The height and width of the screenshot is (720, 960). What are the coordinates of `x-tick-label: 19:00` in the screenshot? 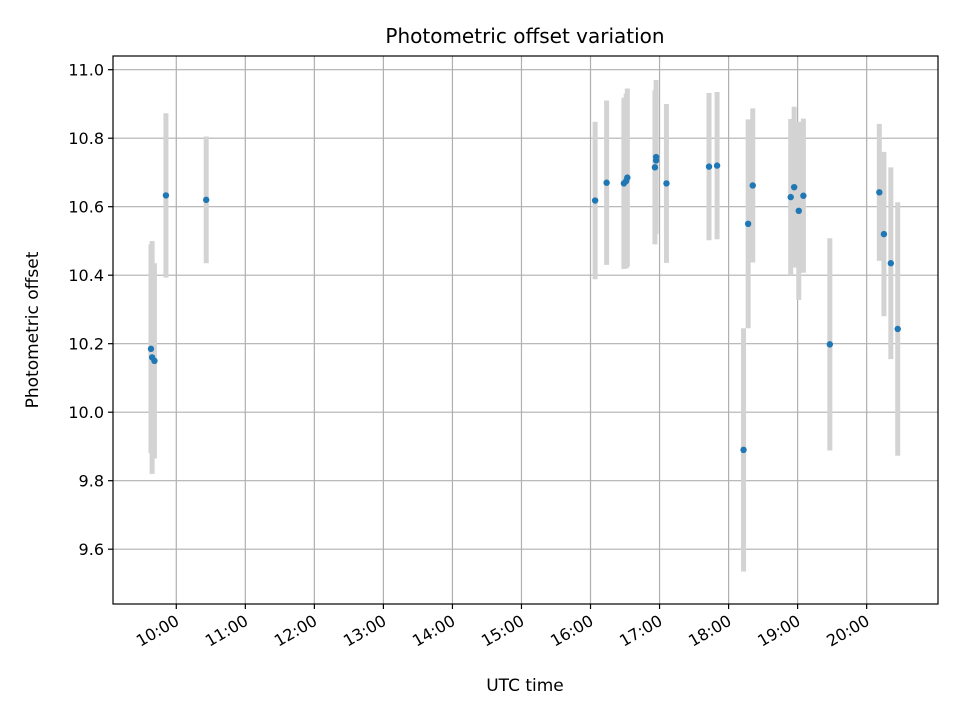 It's located at (778, 631).